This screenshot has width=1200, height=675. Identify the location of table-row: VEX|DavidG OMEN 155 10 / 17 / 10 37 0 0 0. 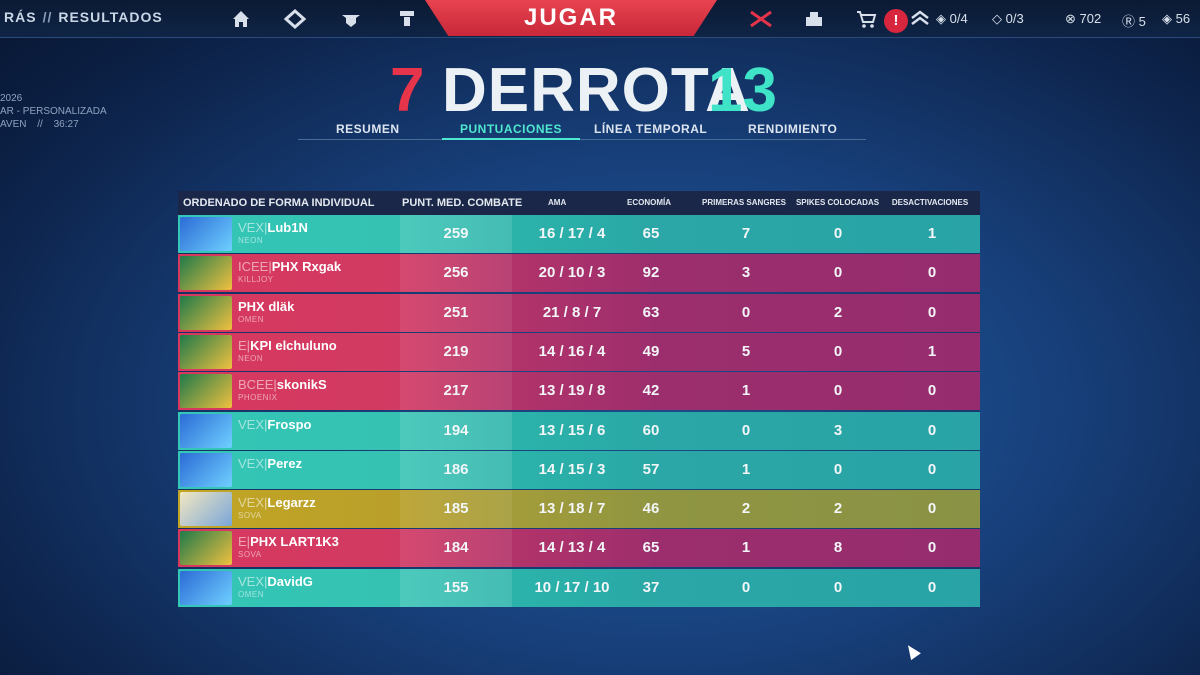
(579, 587).